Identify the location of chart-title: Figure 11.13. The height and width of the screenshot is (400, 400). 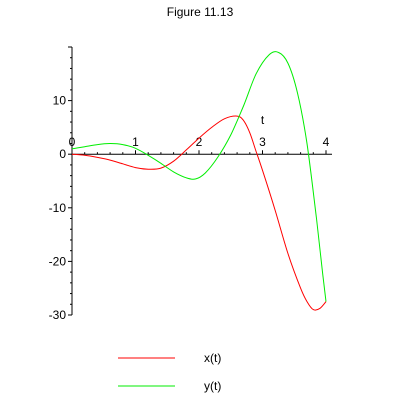
(200, 12).